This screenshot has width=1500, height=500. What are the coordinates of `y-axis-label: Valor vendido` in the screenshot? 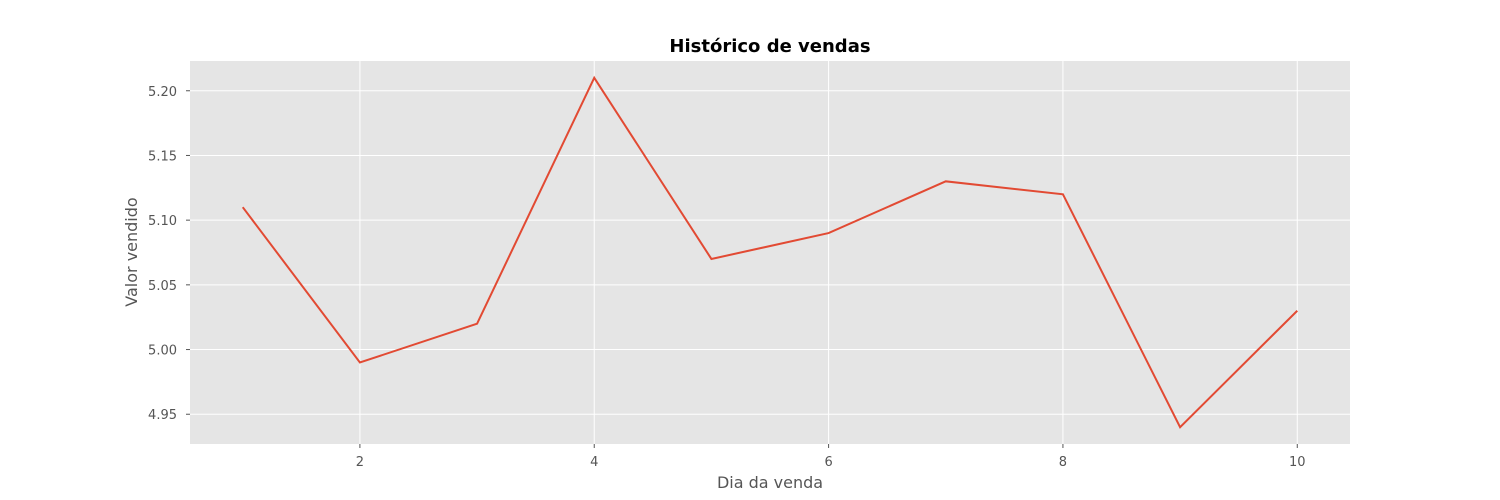 It's located at (131, 251).